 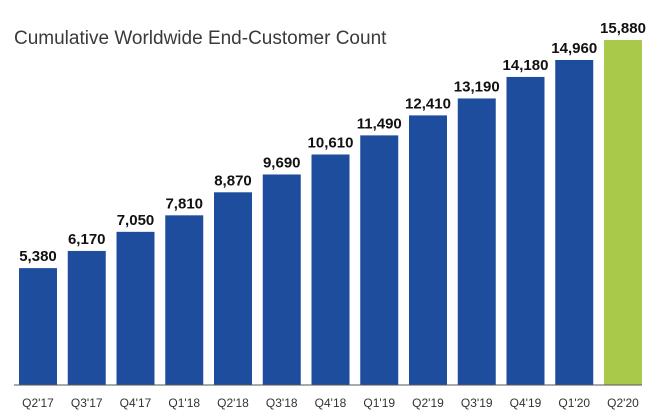 I want to click on bar-q317, so click(x=86, y=317).